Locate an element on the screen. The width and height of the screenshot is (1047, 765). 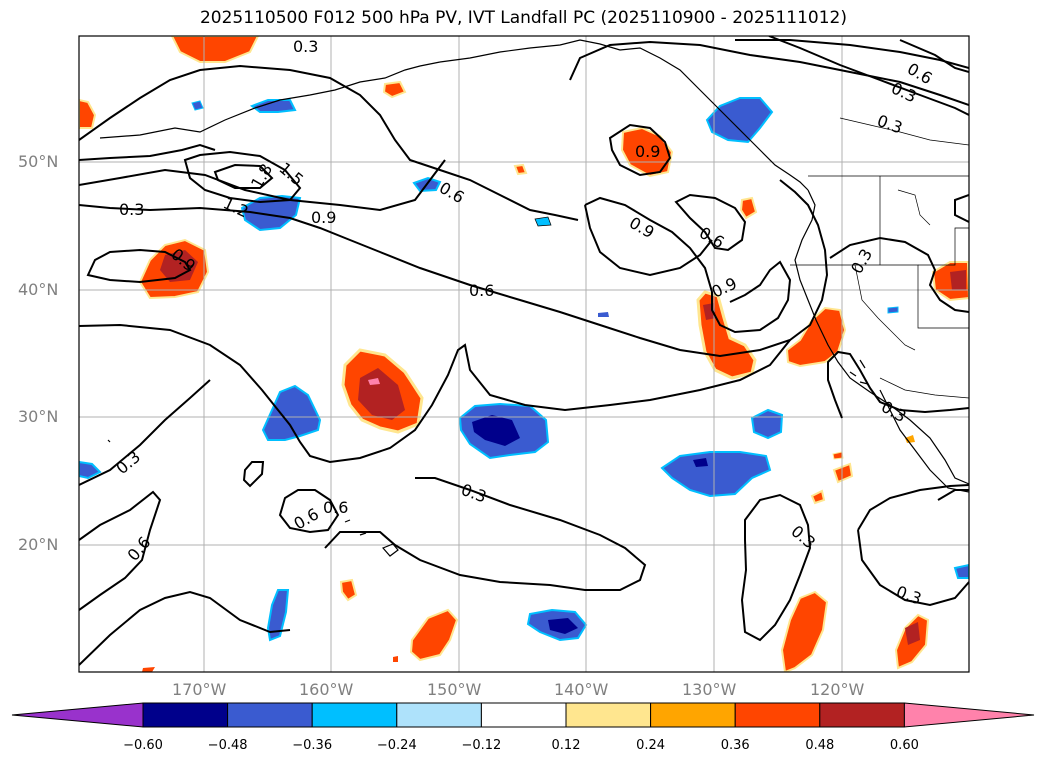
lon-label: 140°W is located at coordinates (581, 689).